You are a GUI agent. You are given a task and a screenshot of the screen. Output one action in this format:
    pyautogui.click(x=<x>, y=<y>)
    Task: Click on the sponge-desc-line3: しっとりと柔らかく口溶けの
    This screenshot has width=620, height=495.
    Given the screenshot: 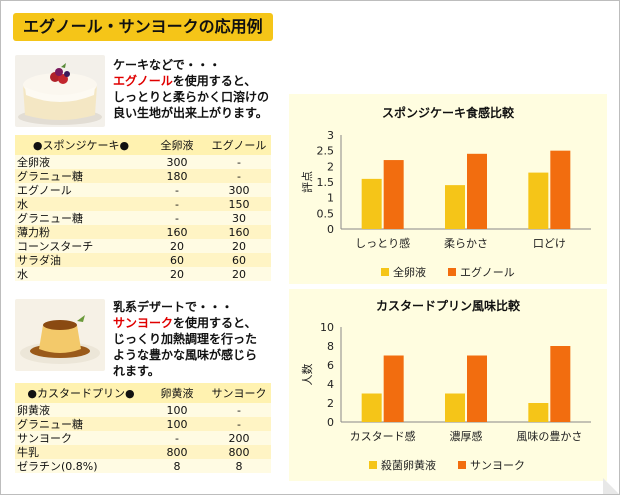 What is the action you would take?
    pyautogui.click(x=191, y=97)
    